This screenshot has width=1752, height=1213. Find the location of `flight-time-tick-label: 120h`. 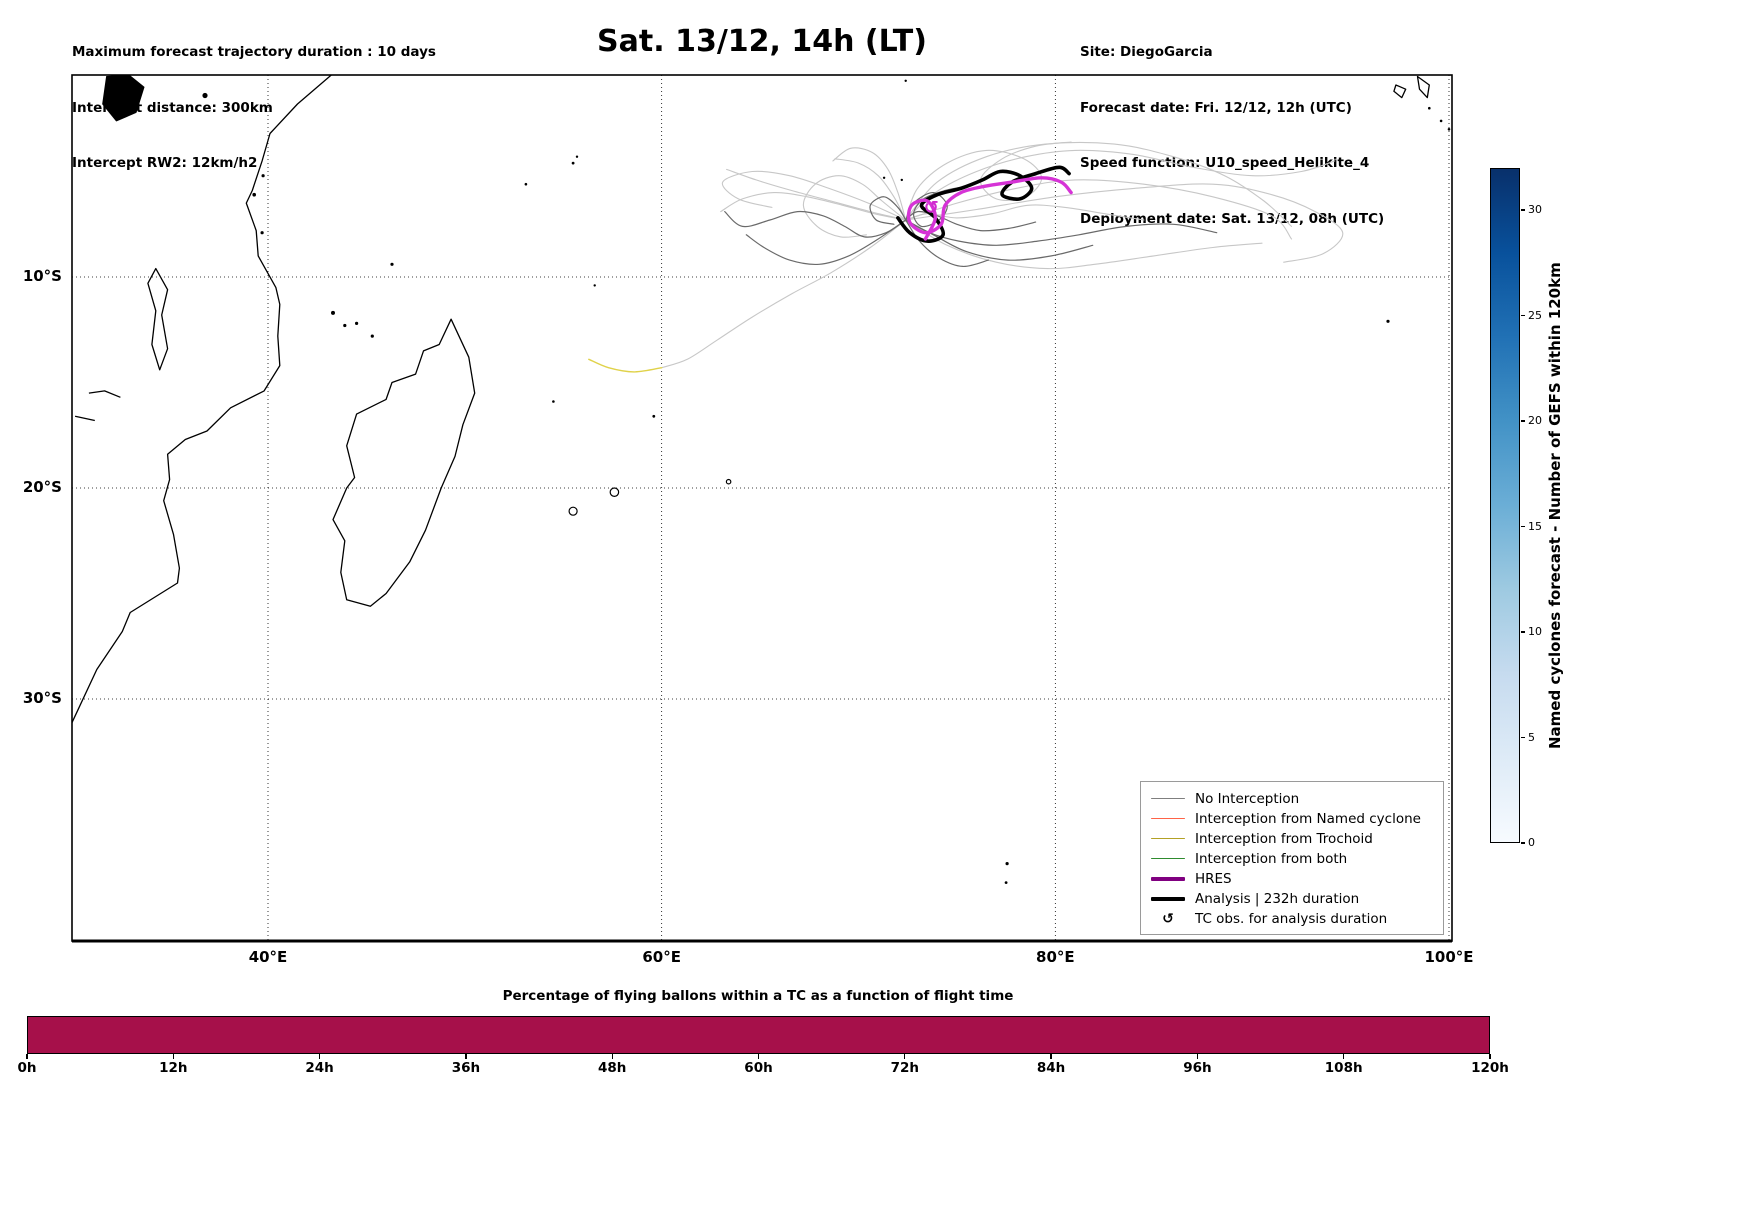

flight-time-tick-label: 120h is located at coordinates (1490, 1068).